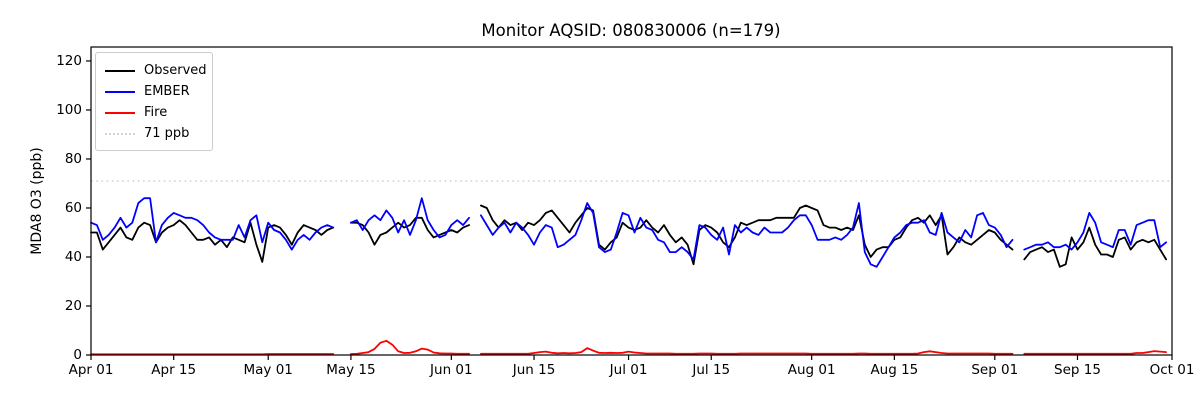  What do you see at coordinates (91, 370) in the screenshot?
I see `x-tick-label: Apr 01` at bounding box center [91, 370].